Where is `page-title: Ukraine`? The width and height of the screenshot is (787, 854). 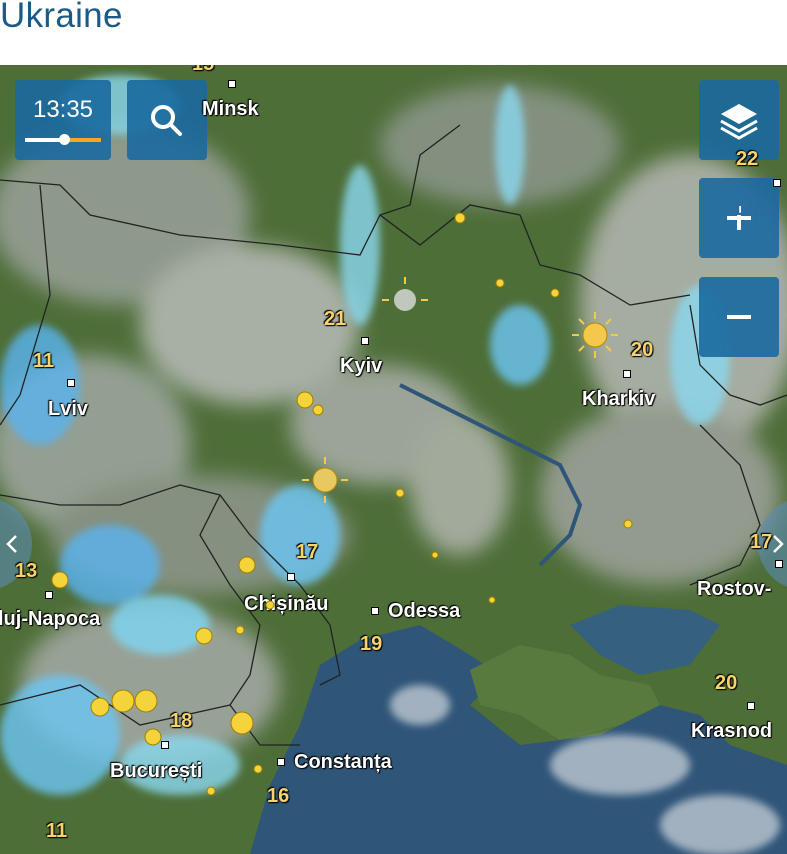
page-title: Ukraine is located at coordinates (61, 17).